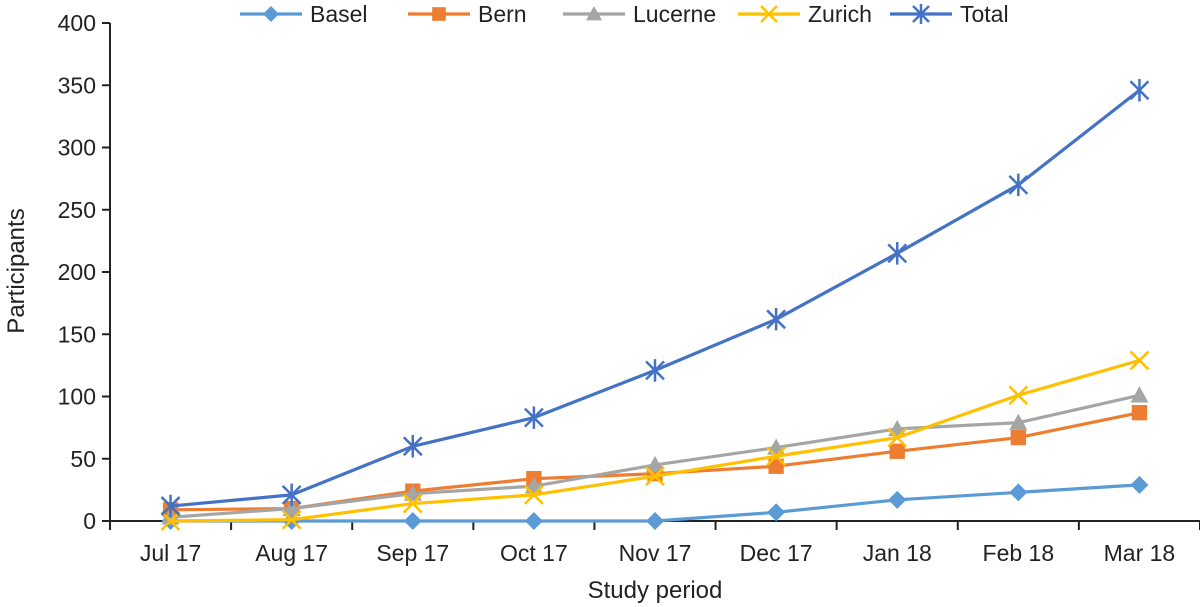 The height and width of the screenshot is (607, 1200). I want to click on y-tick-label: 200, so click(77, 272).